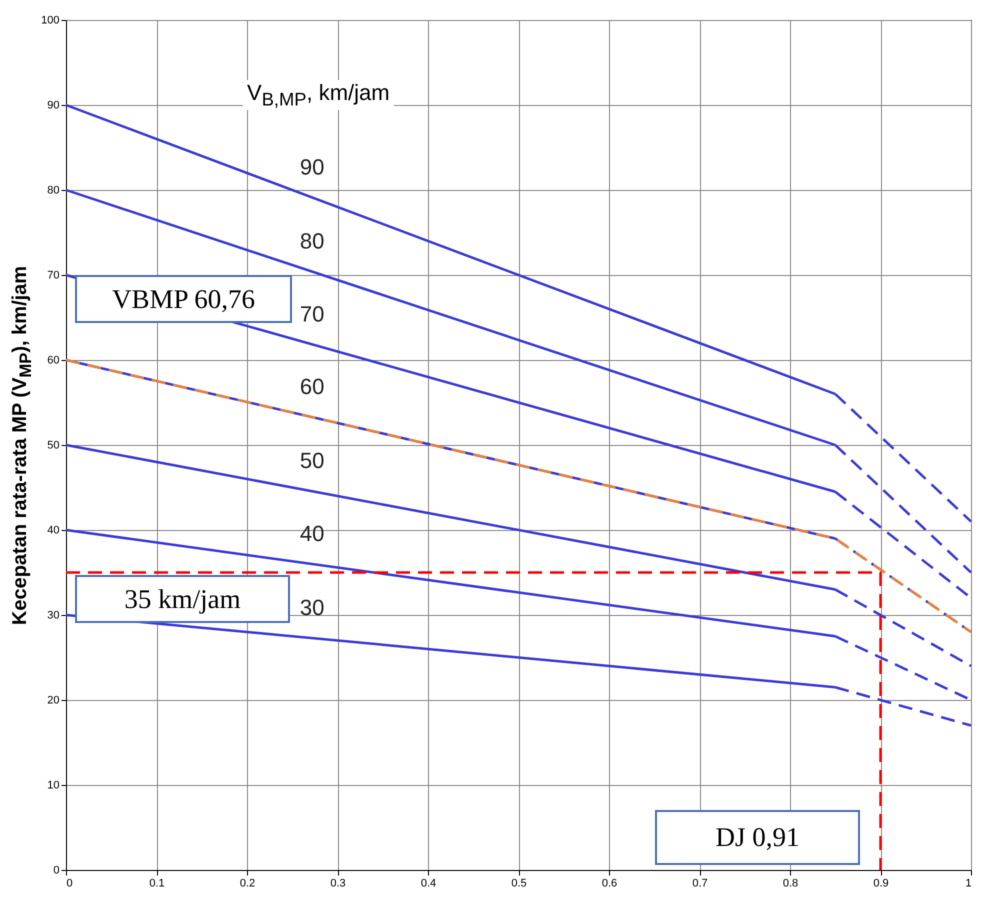 The width and height of the screenshot is (981, 915). Describe the element at coordinates (312, 533) in the screenshot. I see `series-label: 40` at that location.